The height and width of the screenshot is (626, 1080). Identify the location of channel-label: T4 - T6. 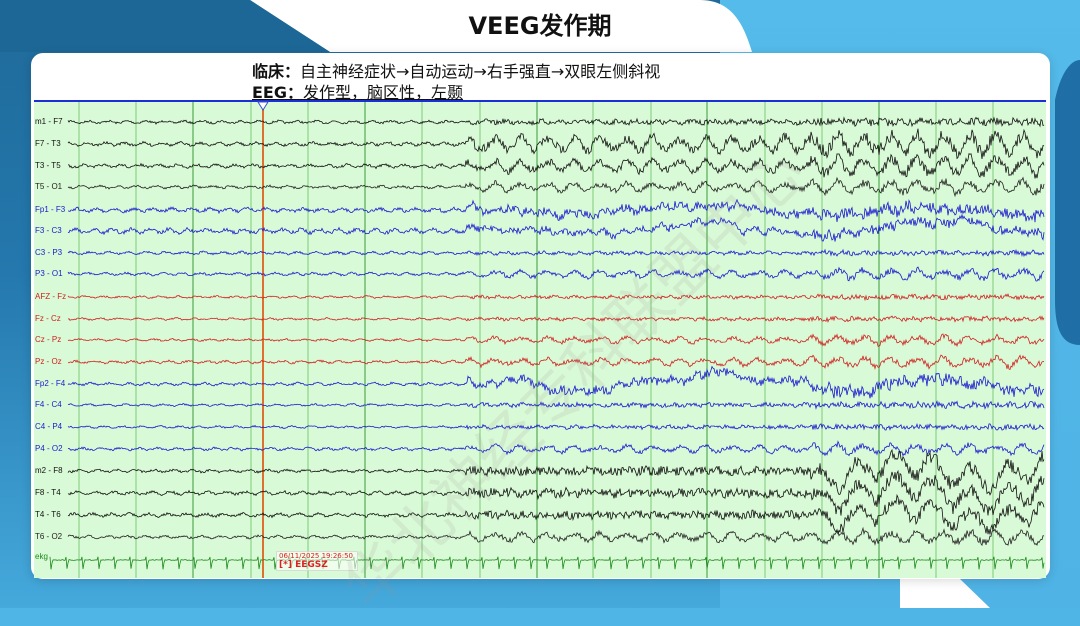
(48, 514).